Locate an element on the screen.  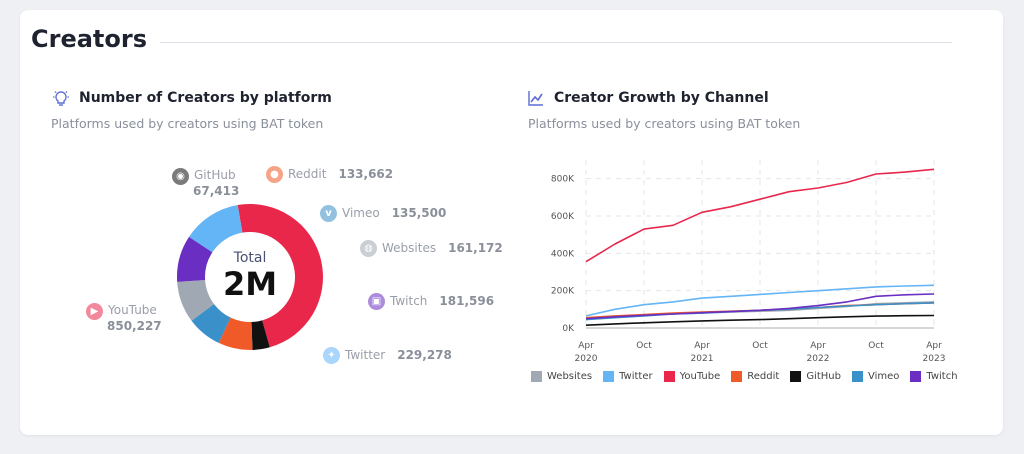
legend-label: GitHub is located at coordinates (823, 376).